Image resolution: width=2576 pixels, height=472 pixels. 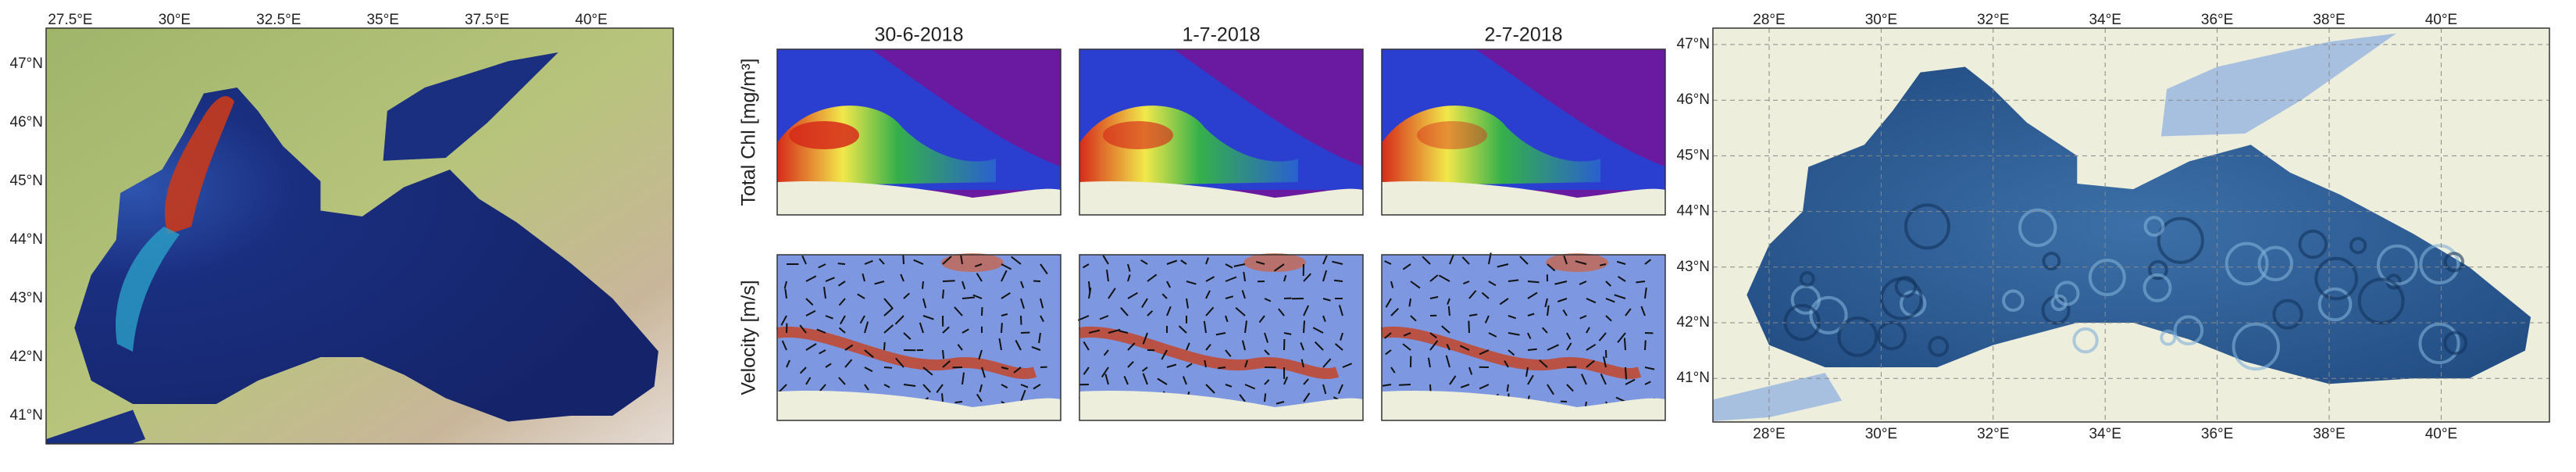 What do you see at coordinates (1693, 99) in the screenshot?
I see `y-tick-label: 46°N` at bounding box center [1693, 99].